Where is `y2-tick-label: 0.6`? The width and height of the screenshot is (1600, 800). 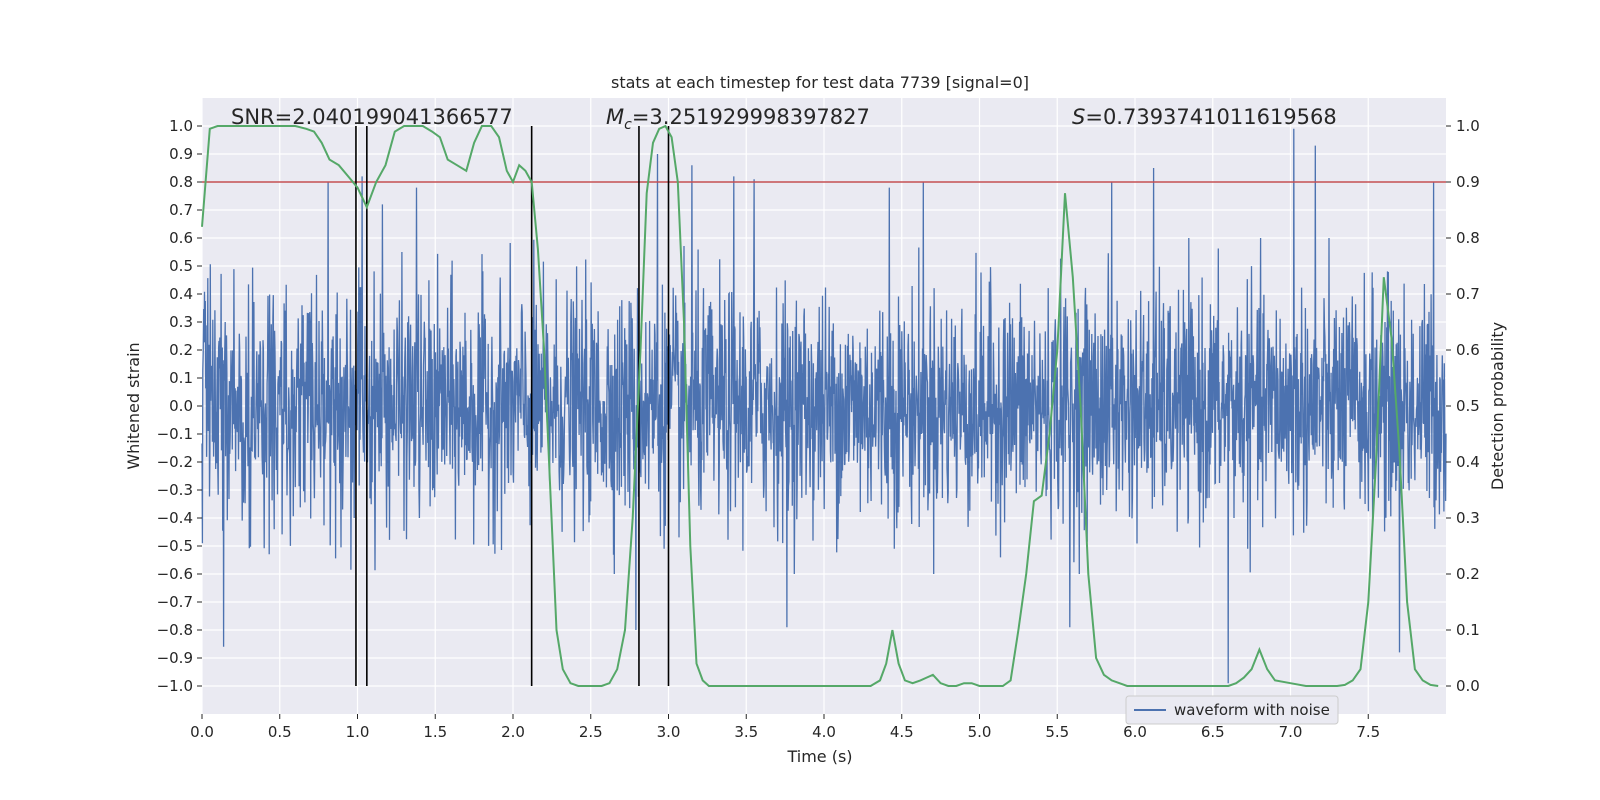
y2-tick-label: 0.6 is located at coordinates (1468, 350).